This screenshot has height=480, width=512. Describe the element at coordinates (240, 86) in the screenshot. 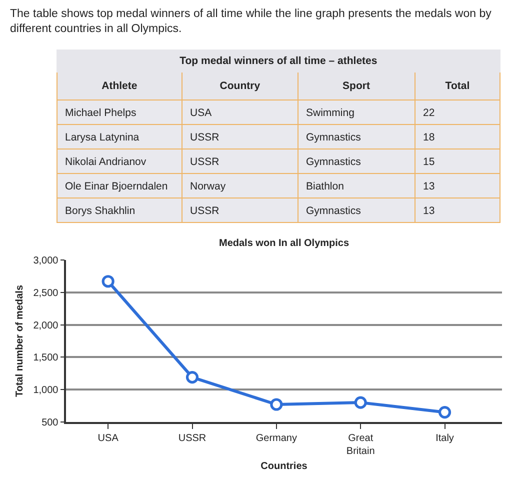

I see `category-label: Country` at that location.